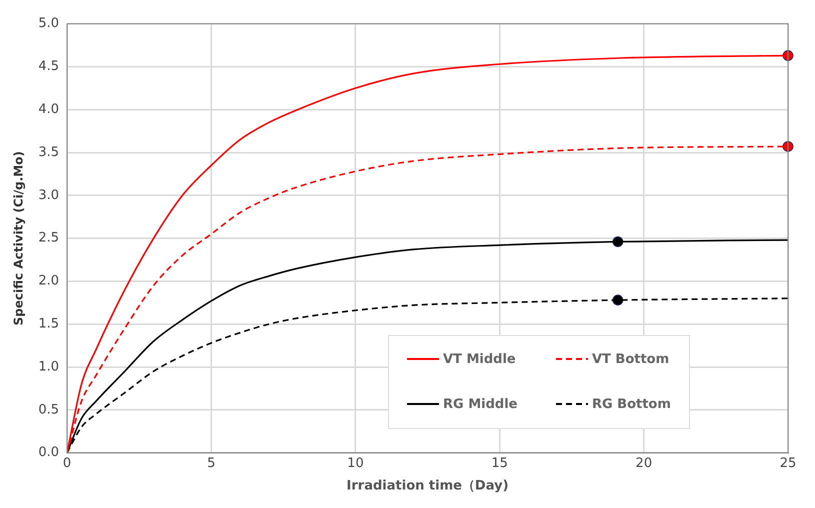 Image resolution: width=815 pixels, height=508 pixels. Describe the element at coordinates (49, 152) in the screenshot. I see `y-tick-label: 3.5` at that location.